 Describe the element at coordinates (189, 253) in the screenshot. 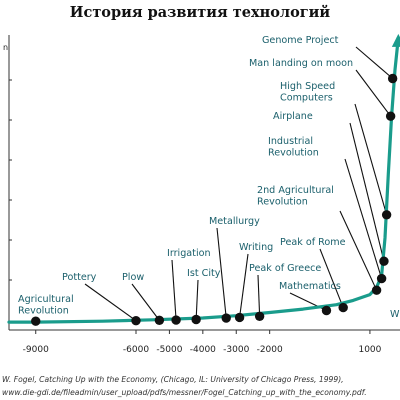

I see `event-label: Irrigation` at that location.